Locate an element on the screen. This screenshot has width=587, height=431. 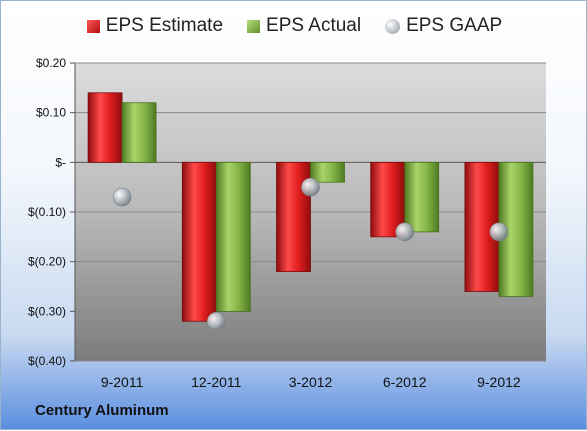
y-tick-label: $(0.30) is located at coordinates (47, 311).